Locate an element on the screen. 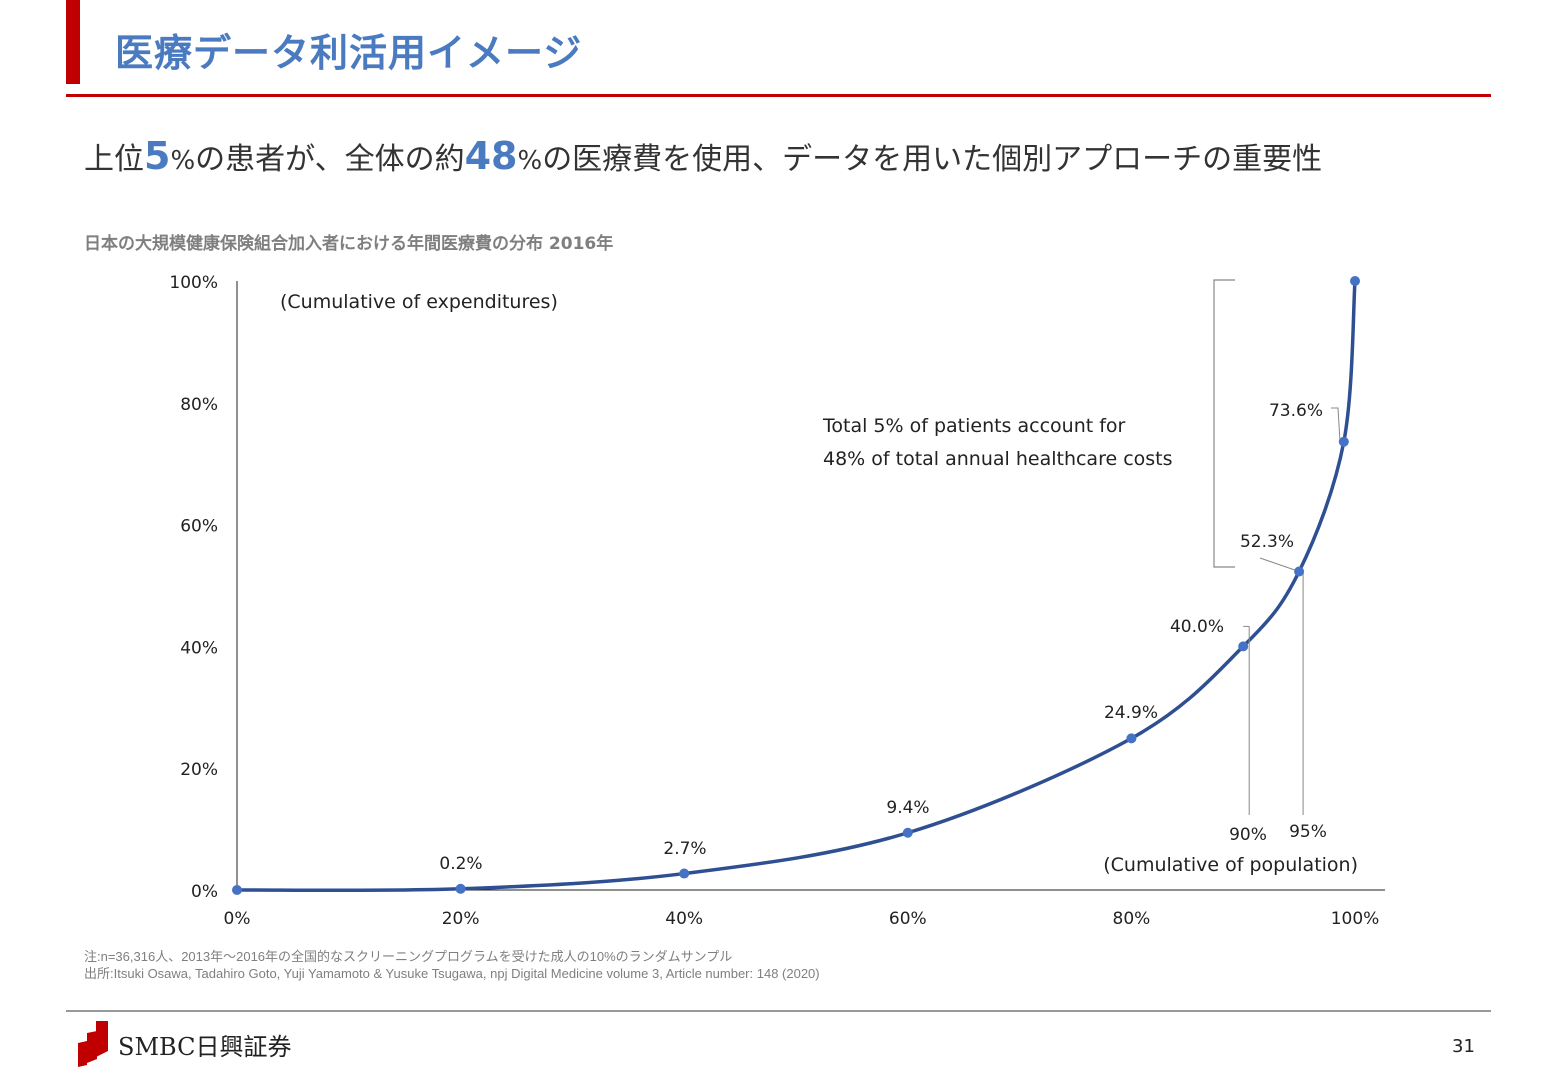 The image size is (1559, 1076). x-axis-label: (Cumulative of population) is located at coordinates (1230, 865).